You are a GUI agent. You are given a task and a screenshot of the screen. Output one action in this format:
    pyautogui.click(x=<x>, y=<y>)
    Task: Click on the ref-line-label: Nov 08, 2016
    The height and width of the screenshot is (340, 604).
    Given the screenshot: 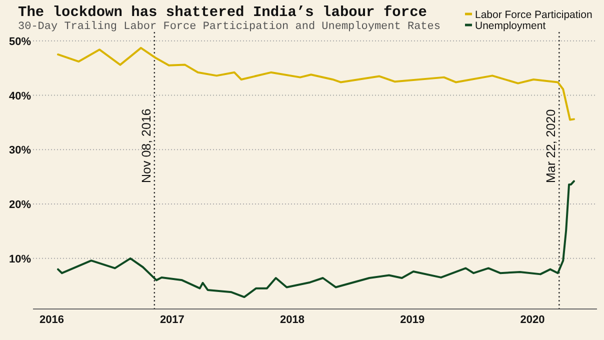 What is the action you would take?
    pyautogui.click(x=146, y=145)
    